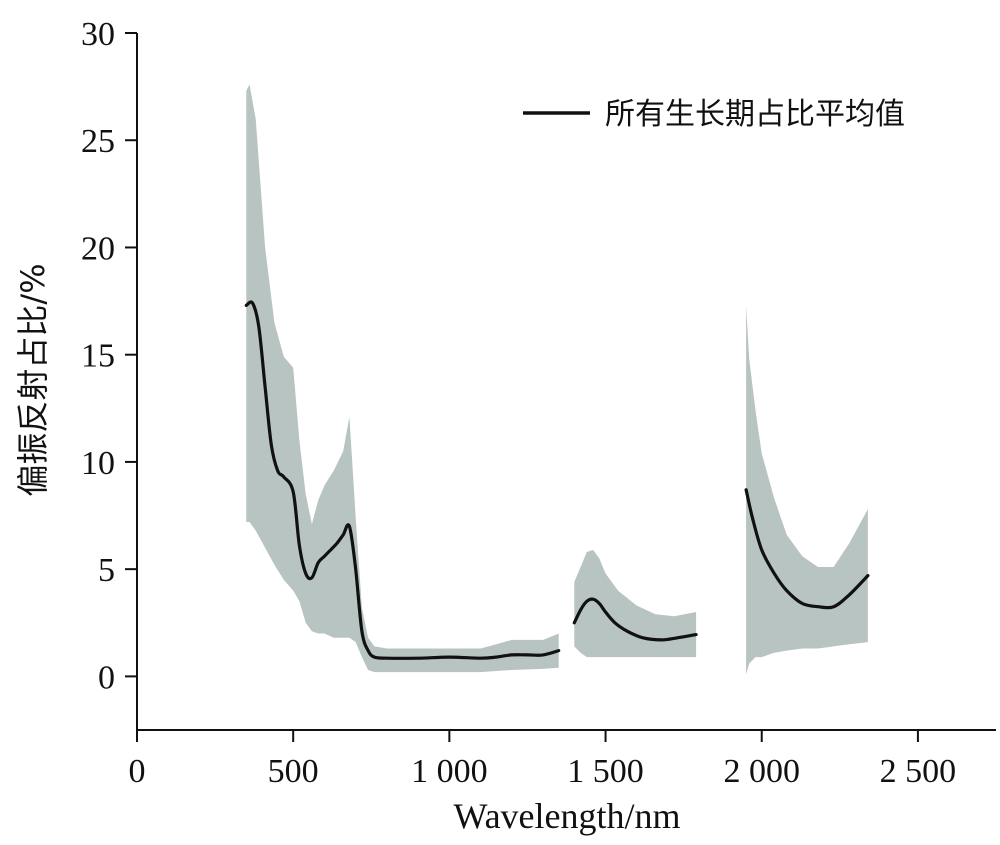 Image resolution: width=1000 pixels, height=845 pixels. What do you see at coordinates (449, 771) in the screenshot?
I see `x-tick-label: 1 000` at bounding box center [449, 771].